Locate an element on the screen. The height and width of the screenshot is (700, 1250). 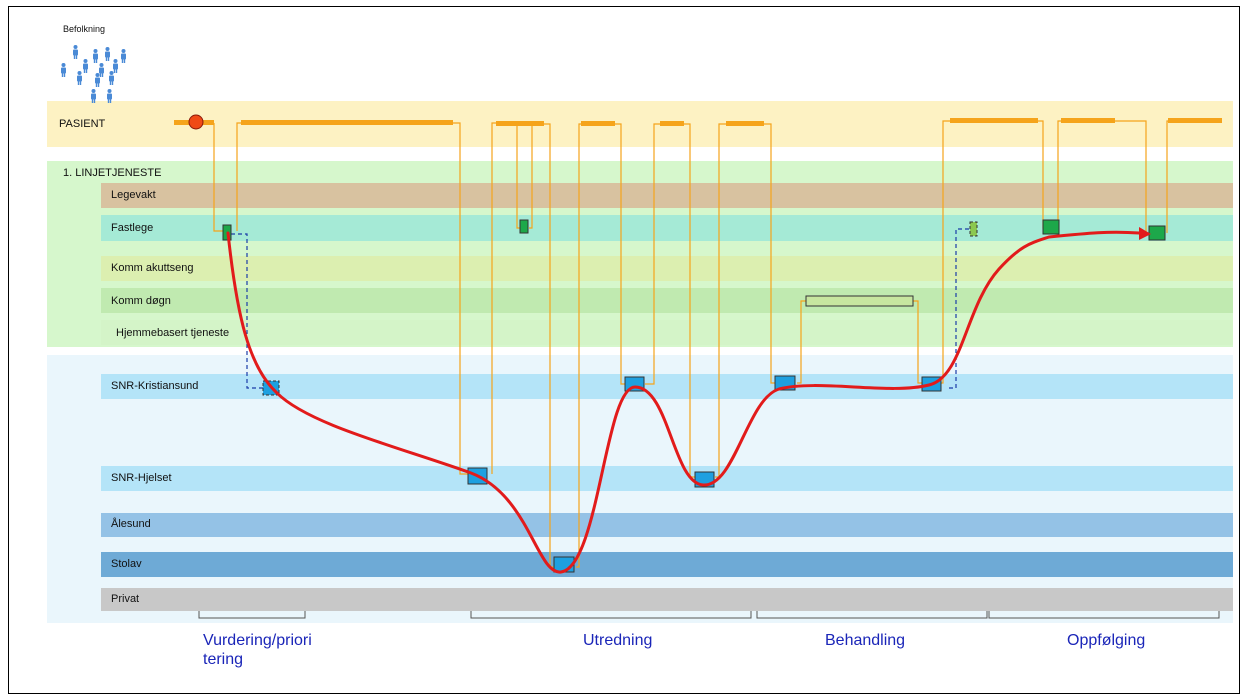
phase-vurdering: Vurdering/priori tering is located at coordinates (257, 650).